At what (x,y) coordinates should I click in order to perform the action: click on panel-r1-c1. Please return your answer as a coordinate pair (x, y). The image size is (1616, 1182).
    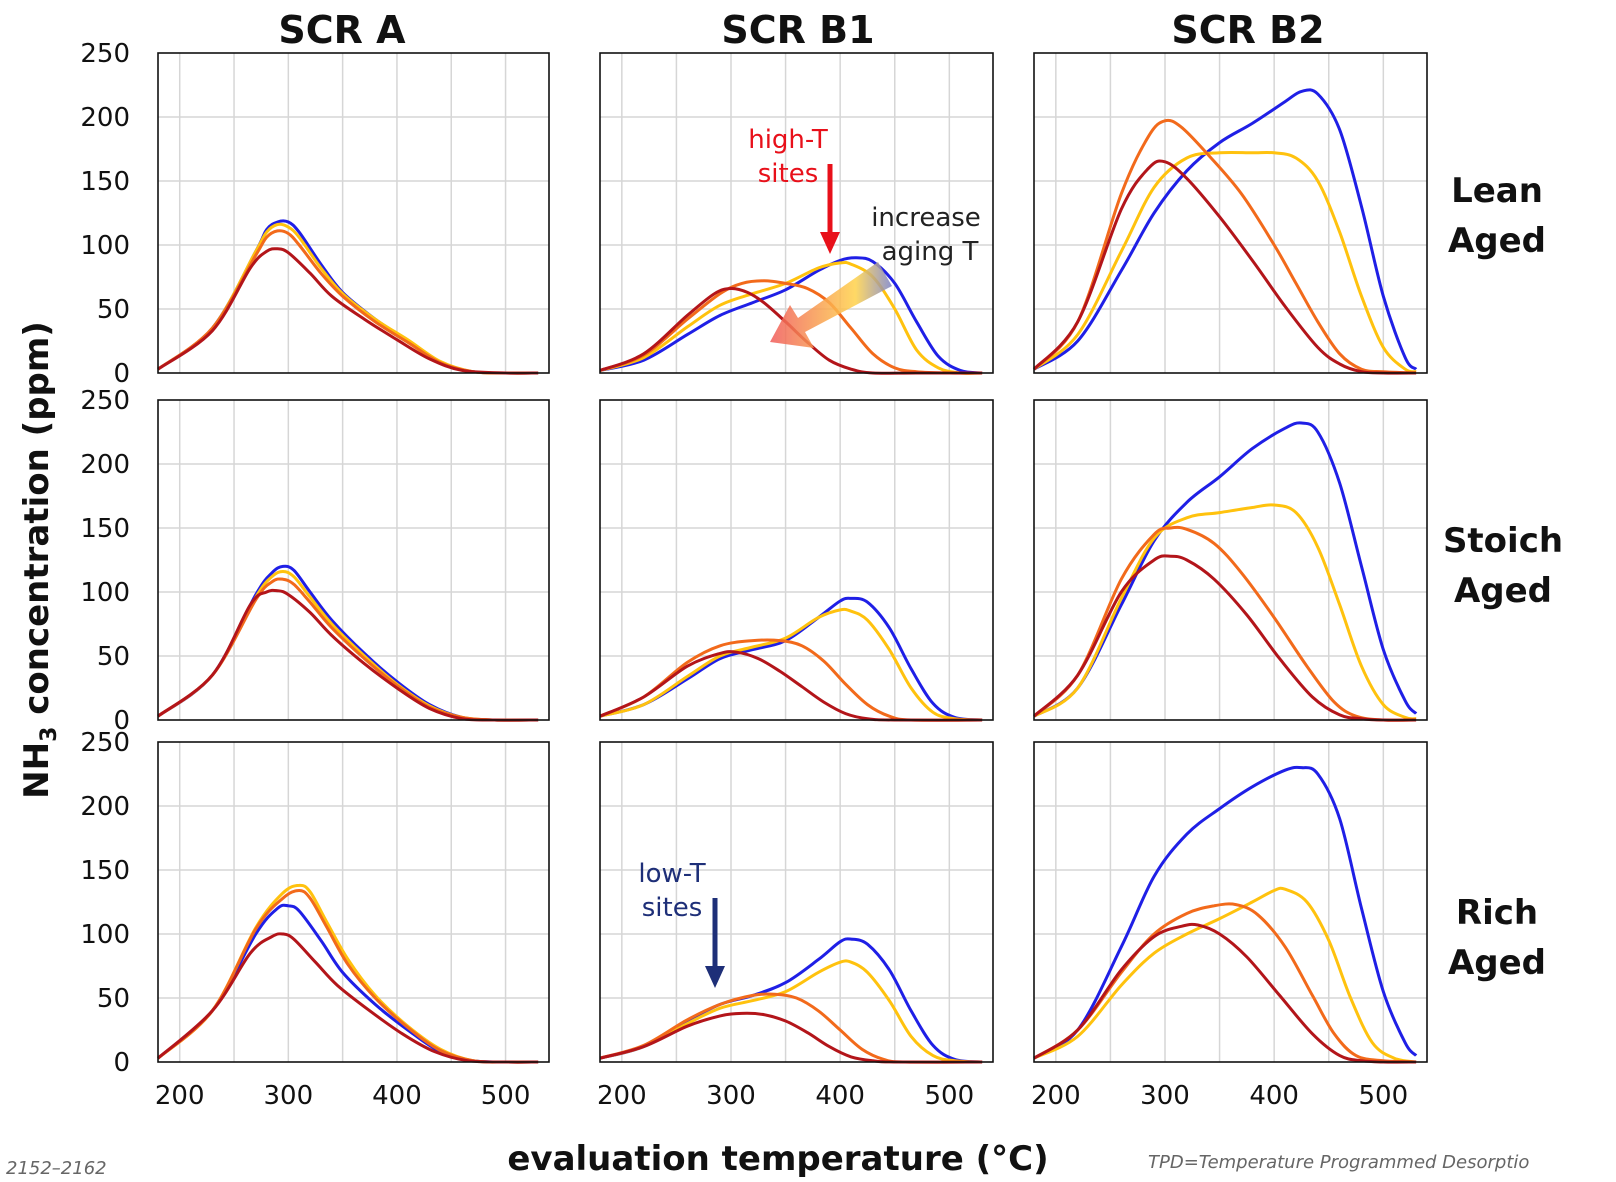
    Looking at the image, I should click on (796, 560).